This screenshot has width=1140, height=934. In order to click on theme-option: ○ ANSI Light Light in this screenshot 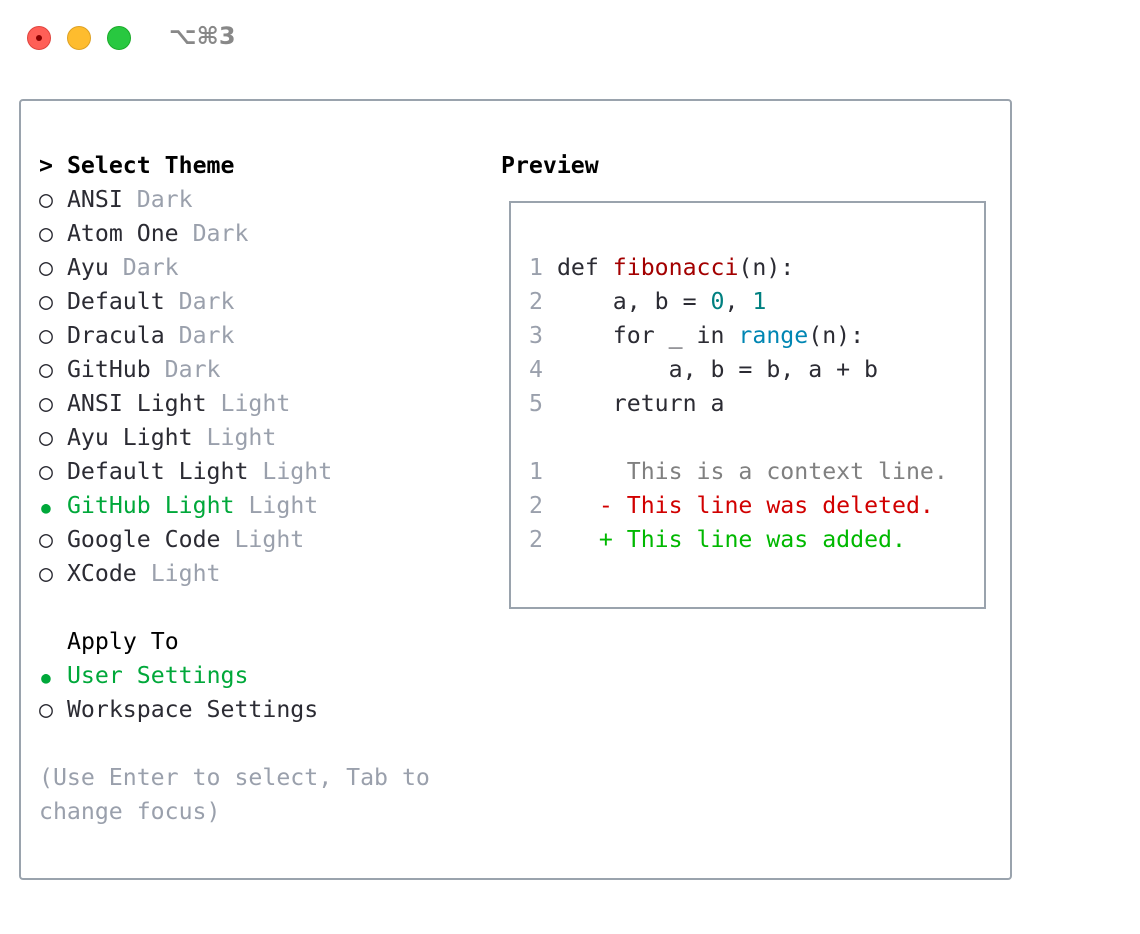, I will do `click(164, 404)`.